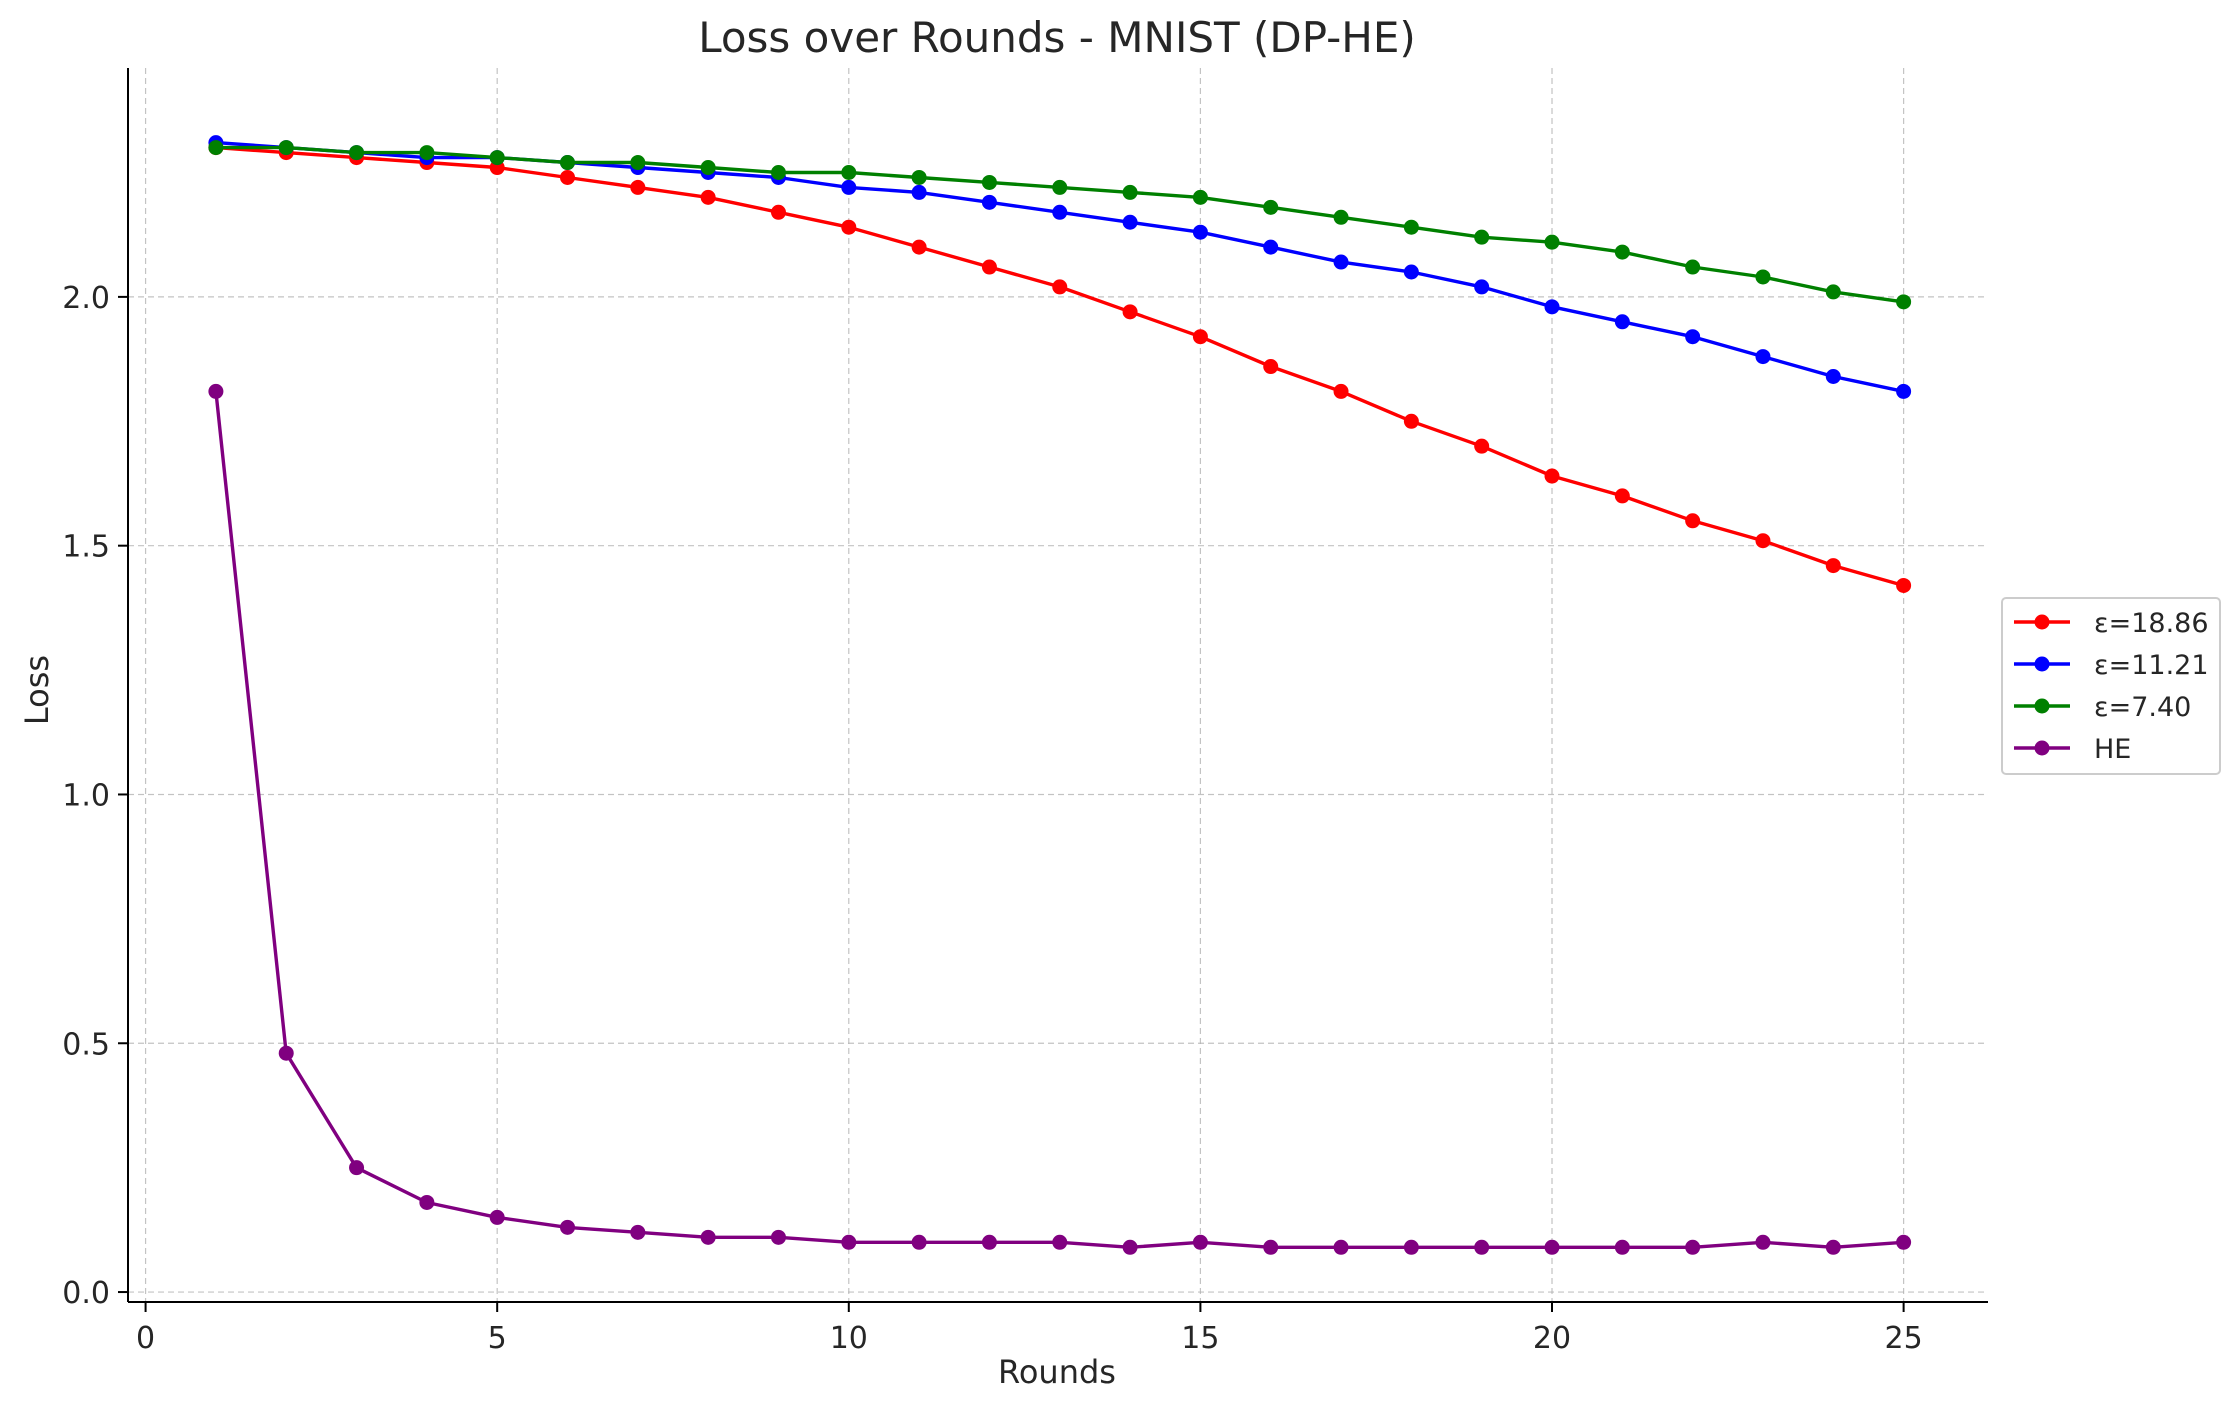 This screenshot has width=2238, height=1409. I want to click on y-tick-label: 1.0, so click(86, 795).